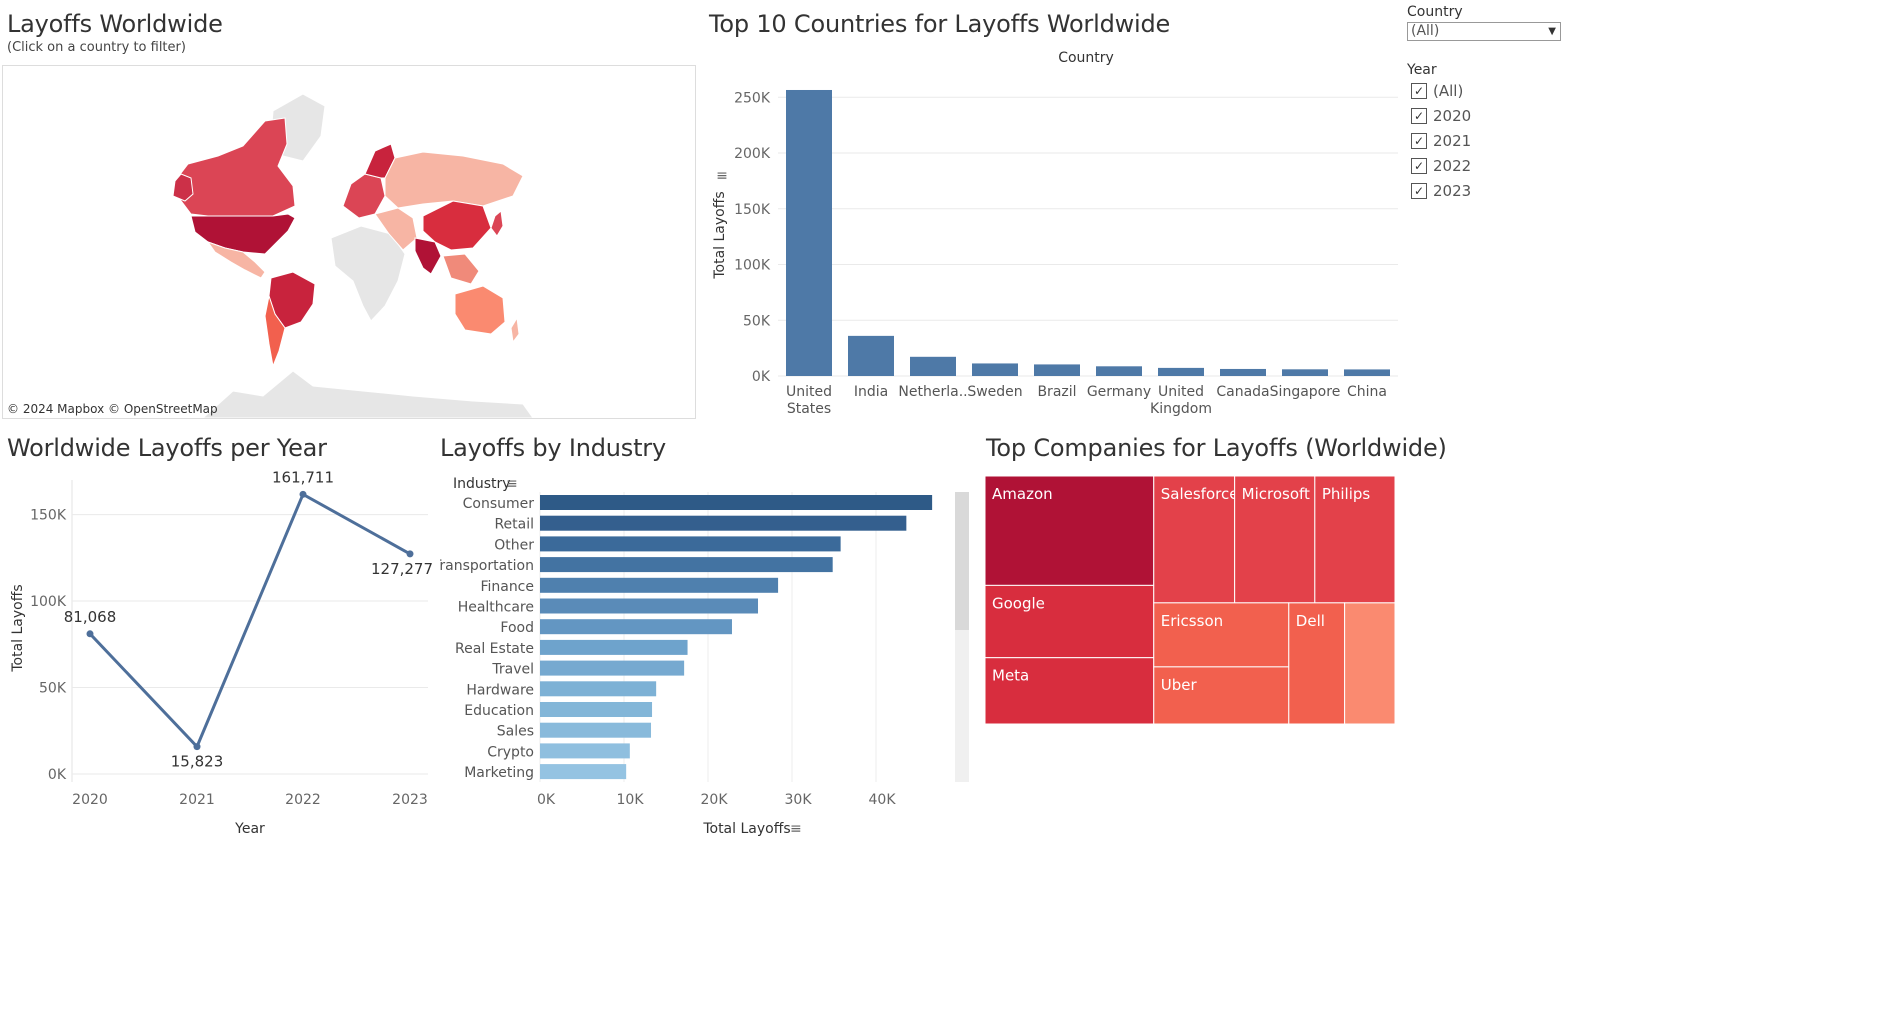  Describe the element at coordinates (598, 689) in the screenshot. I see `bar-hardware` at that location.